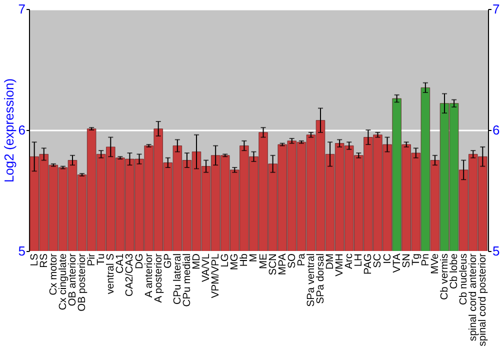  Describe the element at coordinates (244, 260) in the screenshot. I see `x-tick-label: Hb` at that location.